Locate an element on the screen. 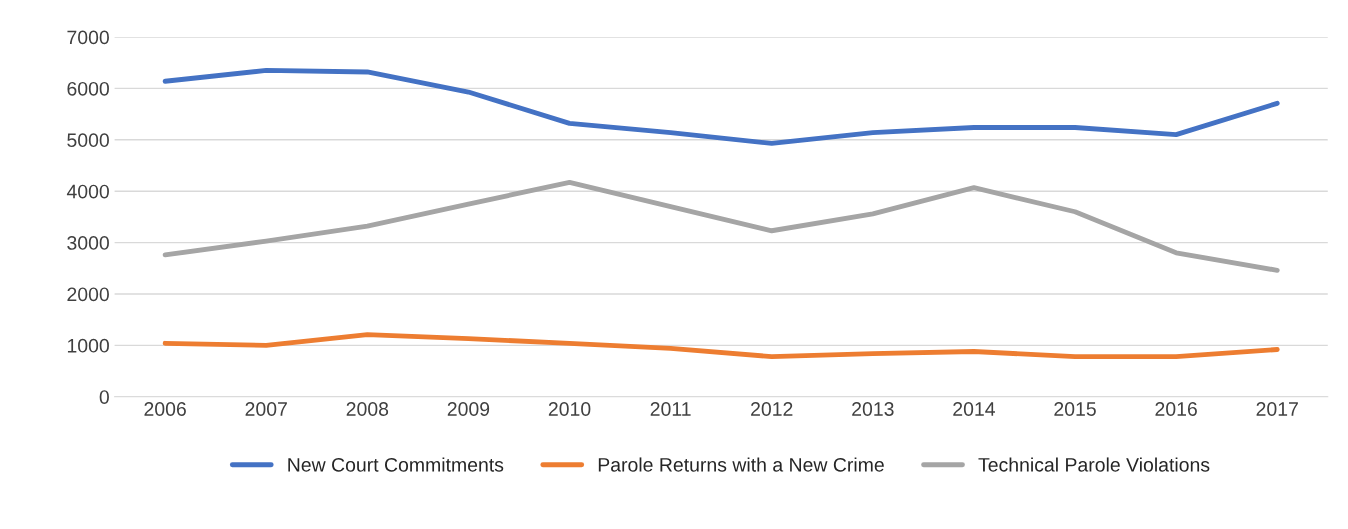  x-tick-label: 2013 is located at coordinates (873, 409).